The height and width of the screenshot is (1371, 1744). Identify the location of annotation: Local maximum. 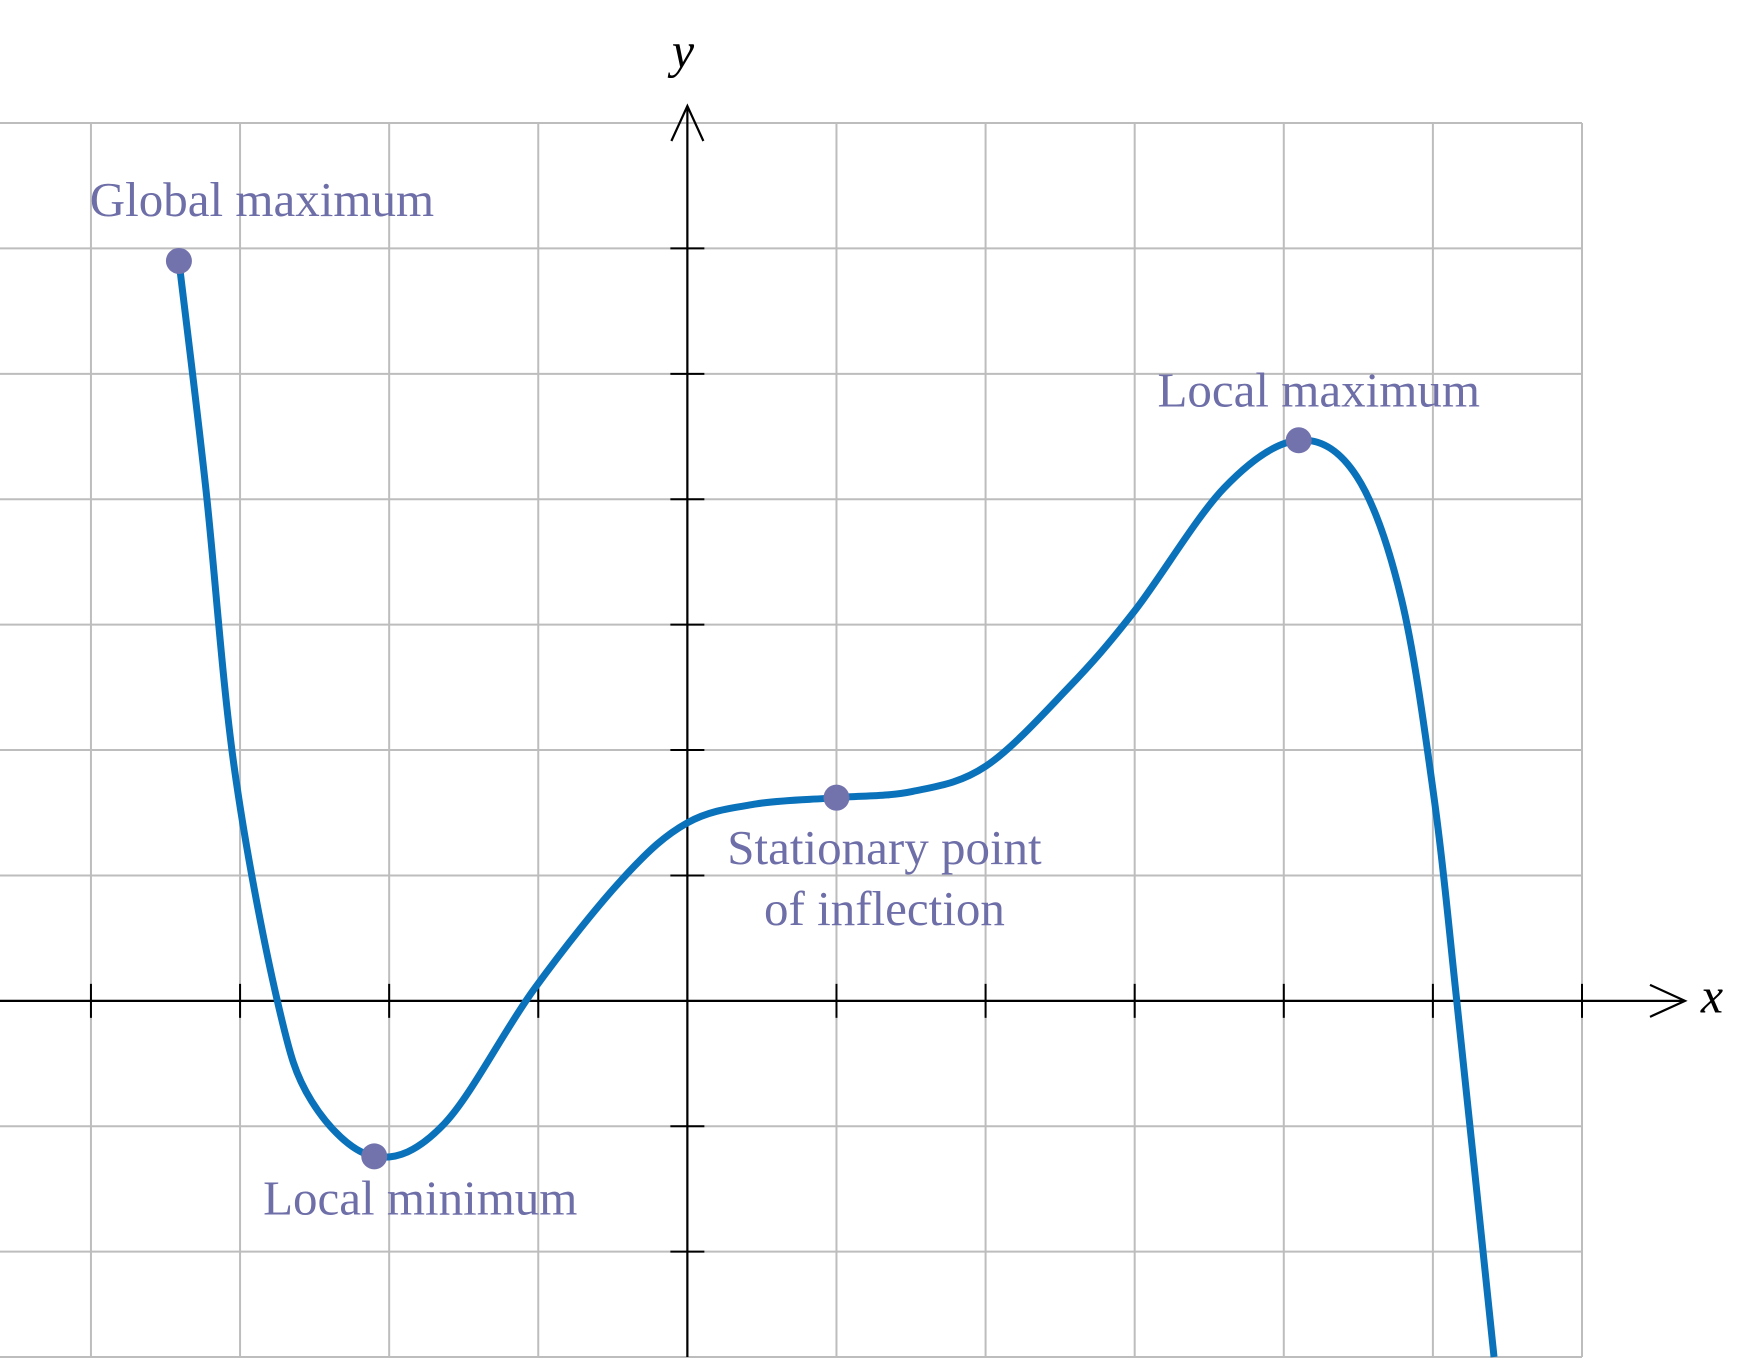
(1318, 390).